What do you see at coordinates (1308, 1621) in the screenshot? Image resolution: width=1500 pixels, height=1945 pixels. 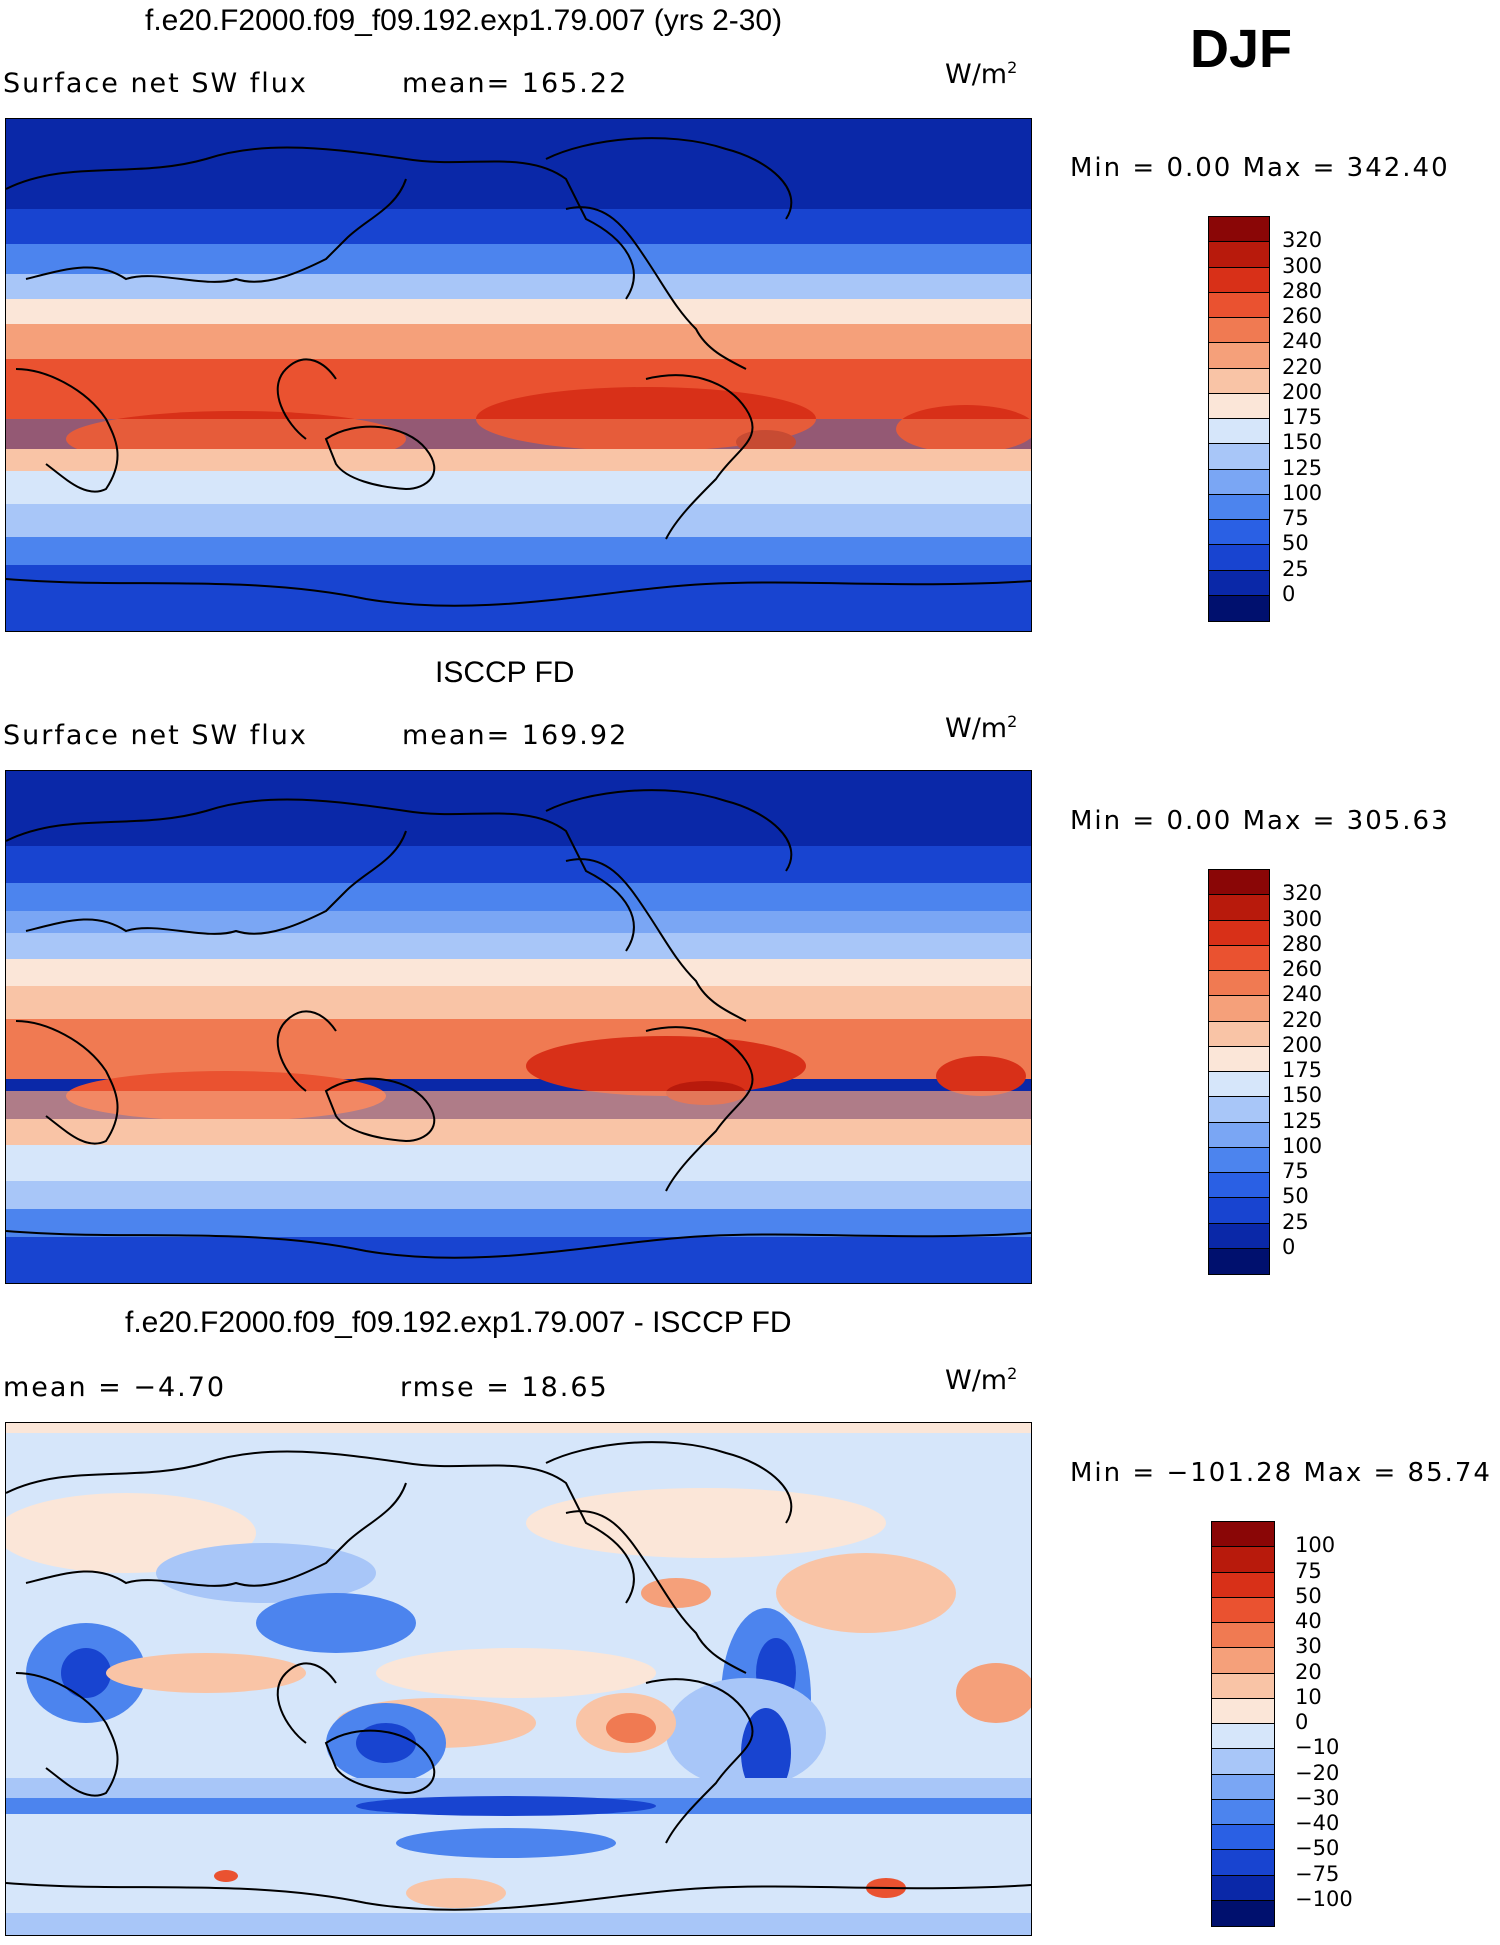 I see `colorbar-tick-label: 40` at bounding box center [1308, 1621].